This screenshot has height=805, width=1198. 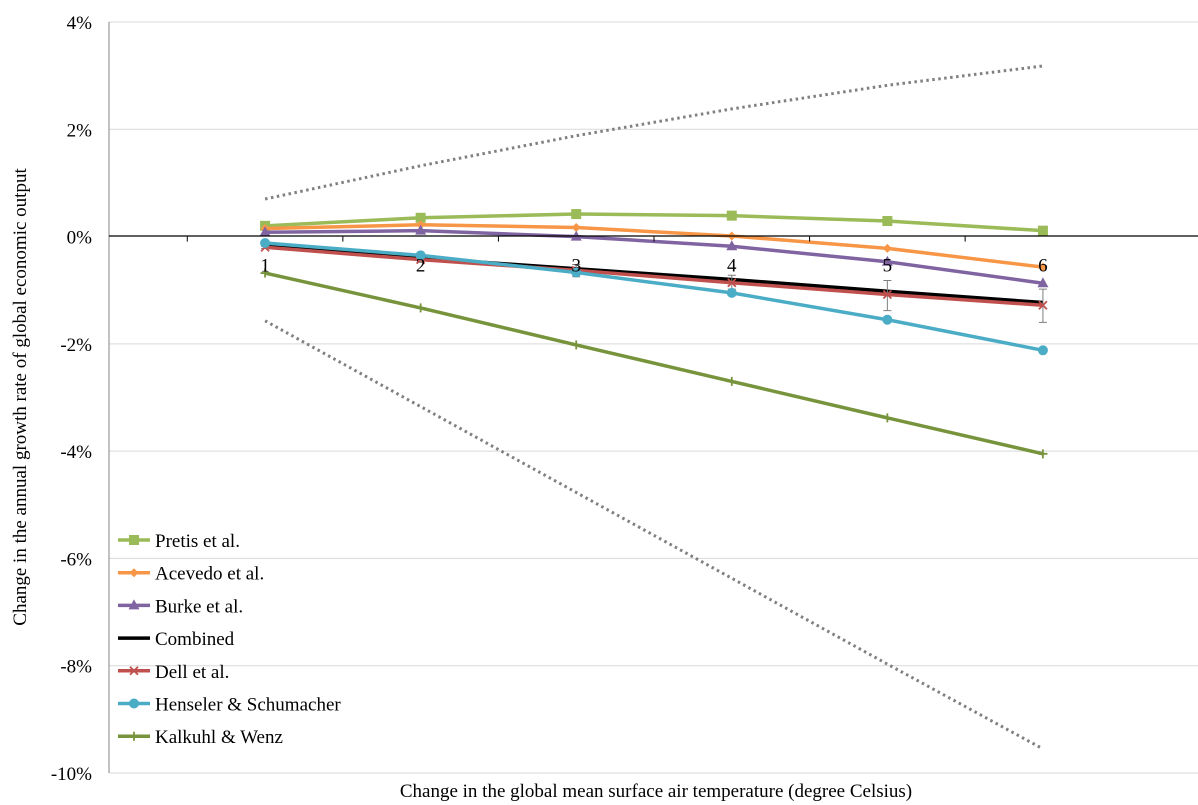 I want to click on legend-label: Burke et al., so click(x=199, y=606).